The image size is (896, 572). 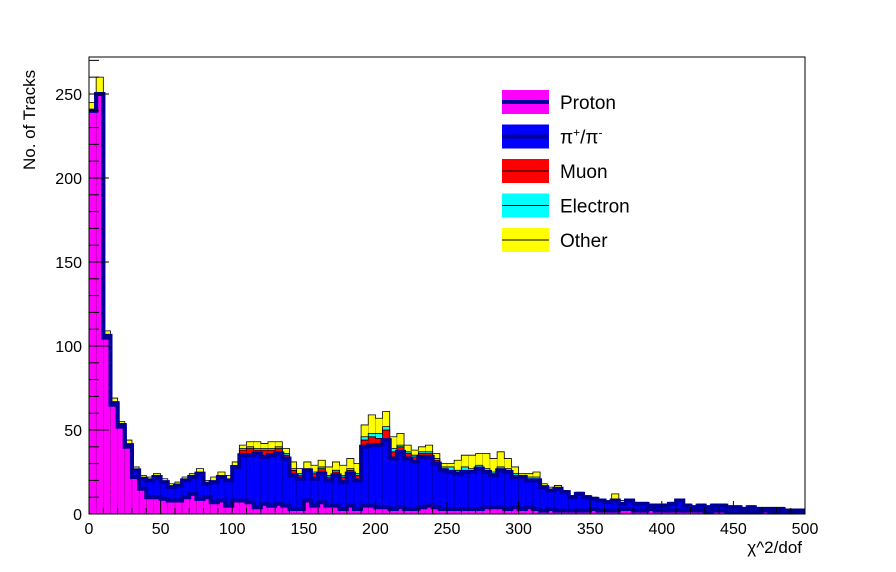 What do you see at coordinates (68, 95) in the screenshot?
I see `y-tick-label: 250` at bounding box center [68, 95].